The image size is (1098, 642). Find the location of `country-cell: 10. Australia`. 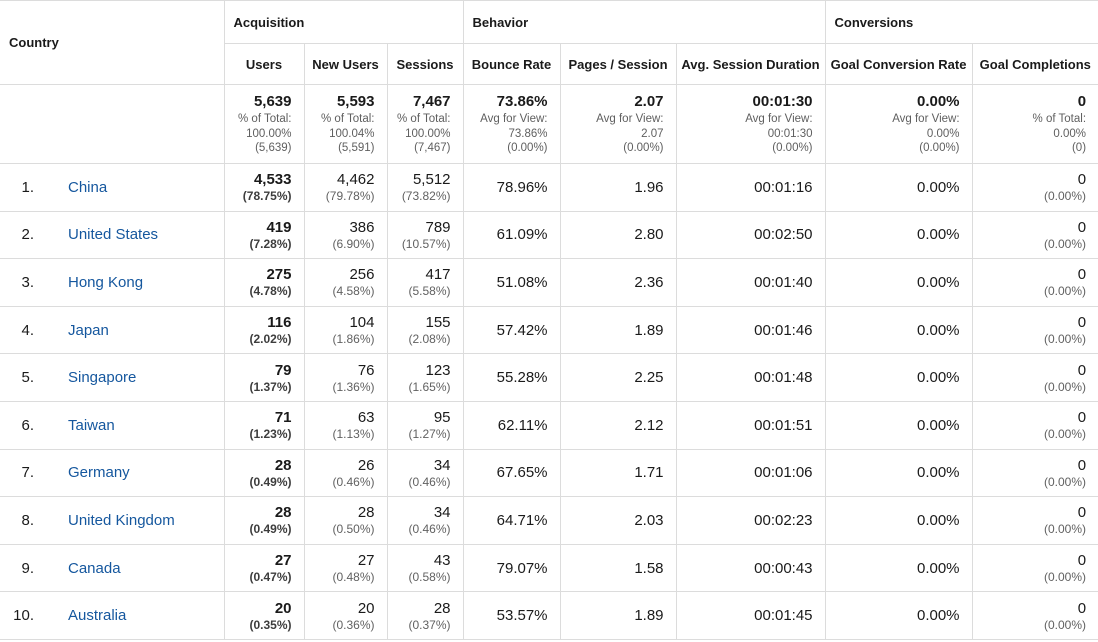

country-cell: 10. Australia is located at coordinates (112, 615).